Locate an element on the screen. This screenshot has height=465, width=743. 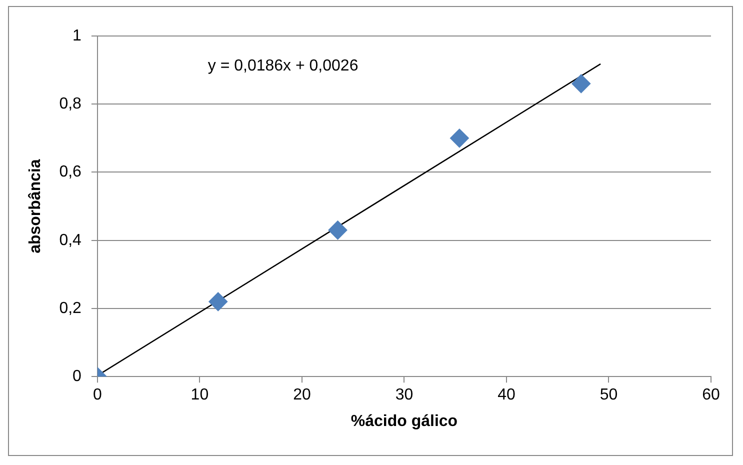
y-axis-title: absorbância is located at coordinates (35, 206).